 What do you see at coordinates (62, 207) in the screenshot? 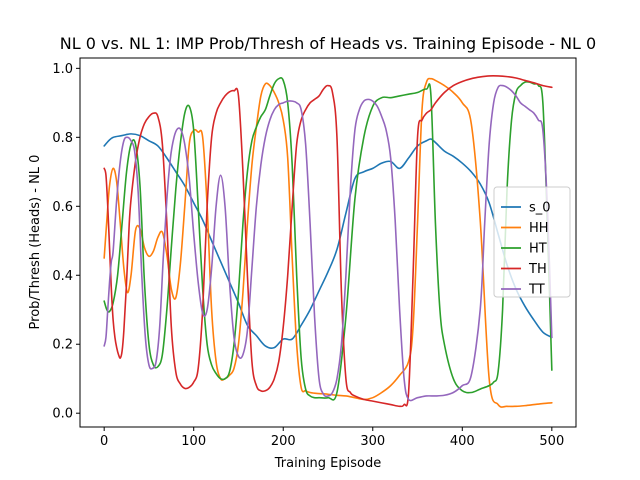
I see `y-tick-label: 0.6` at bounding box center [62, 207].